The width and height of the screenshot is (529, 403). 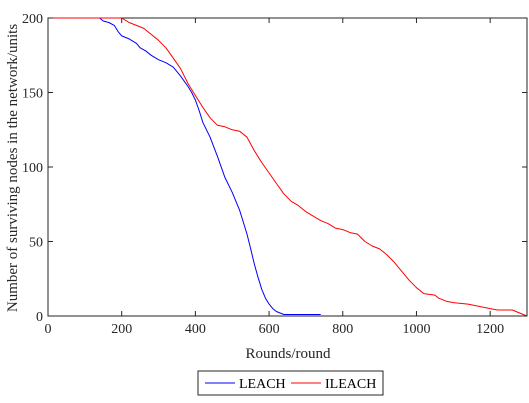 What do you see at coordinates (32, 168) in the screenshot?
I see `y-tick-label: 100` at bounding box center [32, 168].